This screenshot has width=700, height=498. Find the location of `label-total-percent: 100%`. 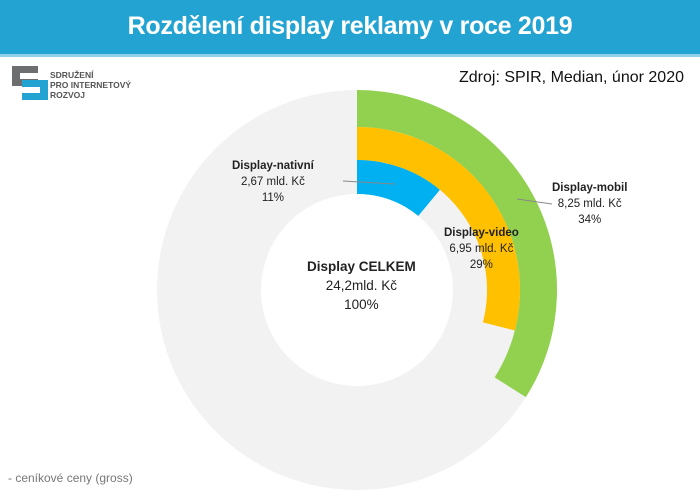

label-total-percent: 100% is located at coordinates (361, 304).